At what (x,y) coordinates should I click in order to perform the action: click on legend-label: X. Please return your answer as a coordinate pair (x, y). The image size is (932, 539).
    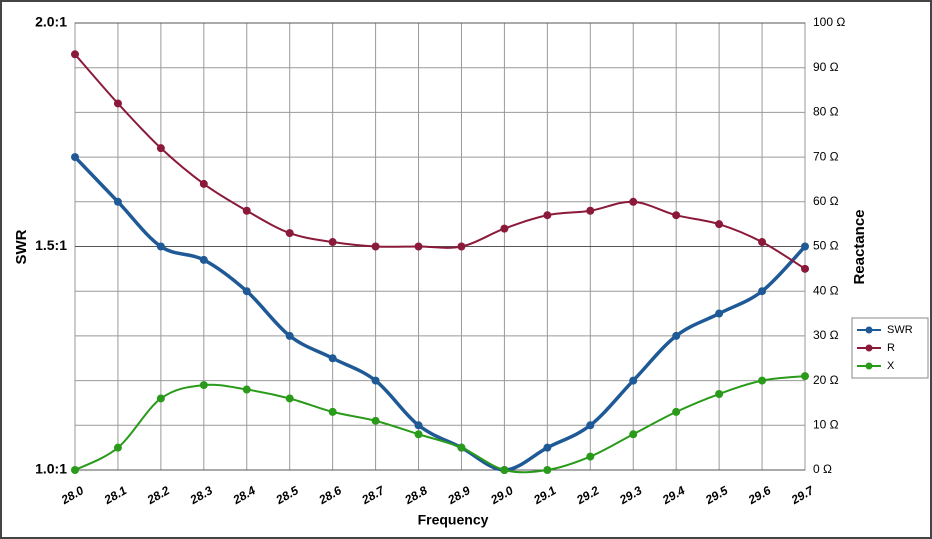
    Looking at the image, I should click on (891, 366).